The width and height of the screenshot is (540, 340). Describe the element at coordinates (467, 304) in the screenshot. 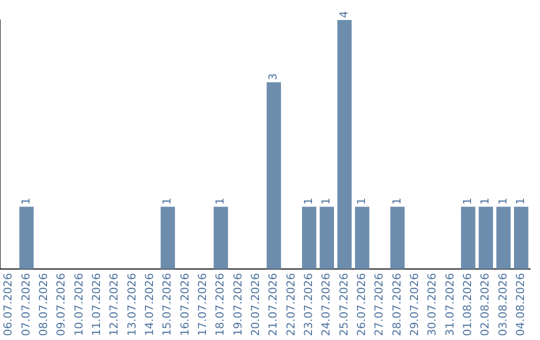

I see `x-tick-label: 01.08.2026` at that location.